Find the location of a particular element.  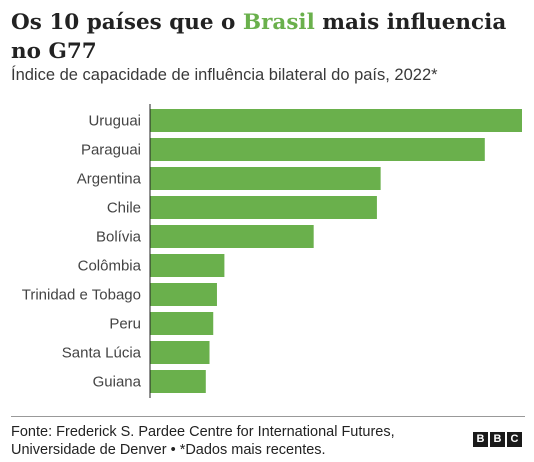

title-prefix: Os 10 países que o is located at coordinates (127, 22).